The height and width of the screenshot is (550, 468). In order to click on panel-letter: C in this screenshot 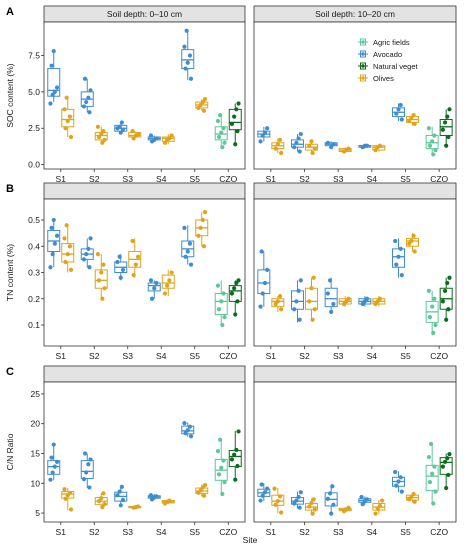, I will do `click(10, 372)`.